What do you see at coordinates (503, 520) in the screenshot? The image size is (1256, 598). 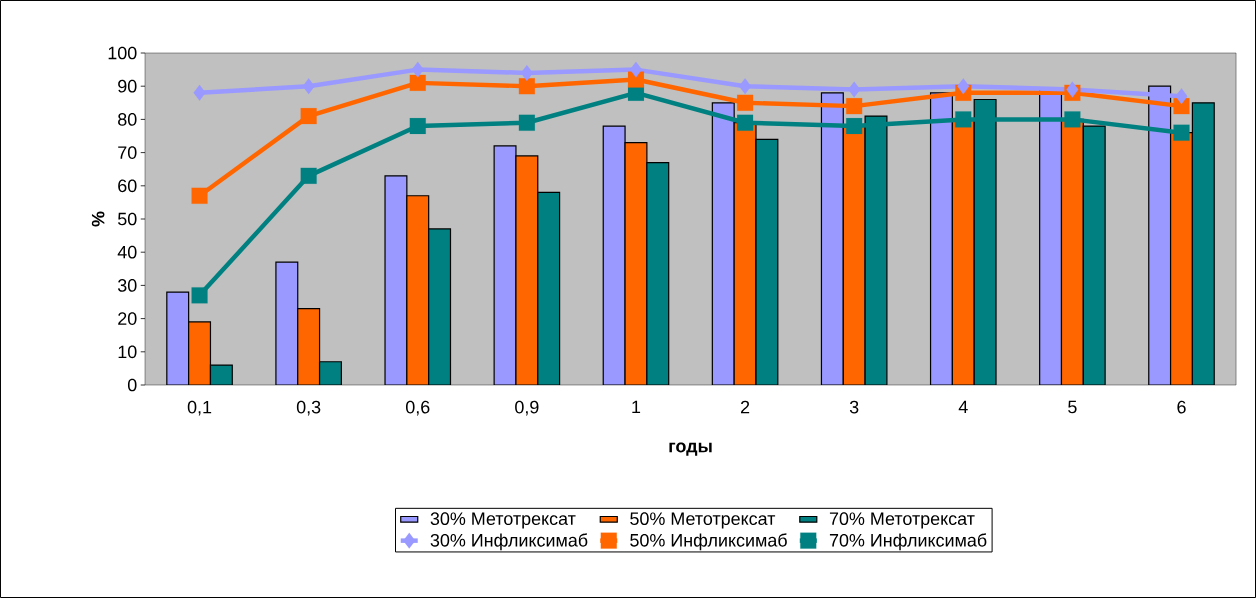 I see `legend-label: 30% Метотрексат` at bounding box center [503, 520].